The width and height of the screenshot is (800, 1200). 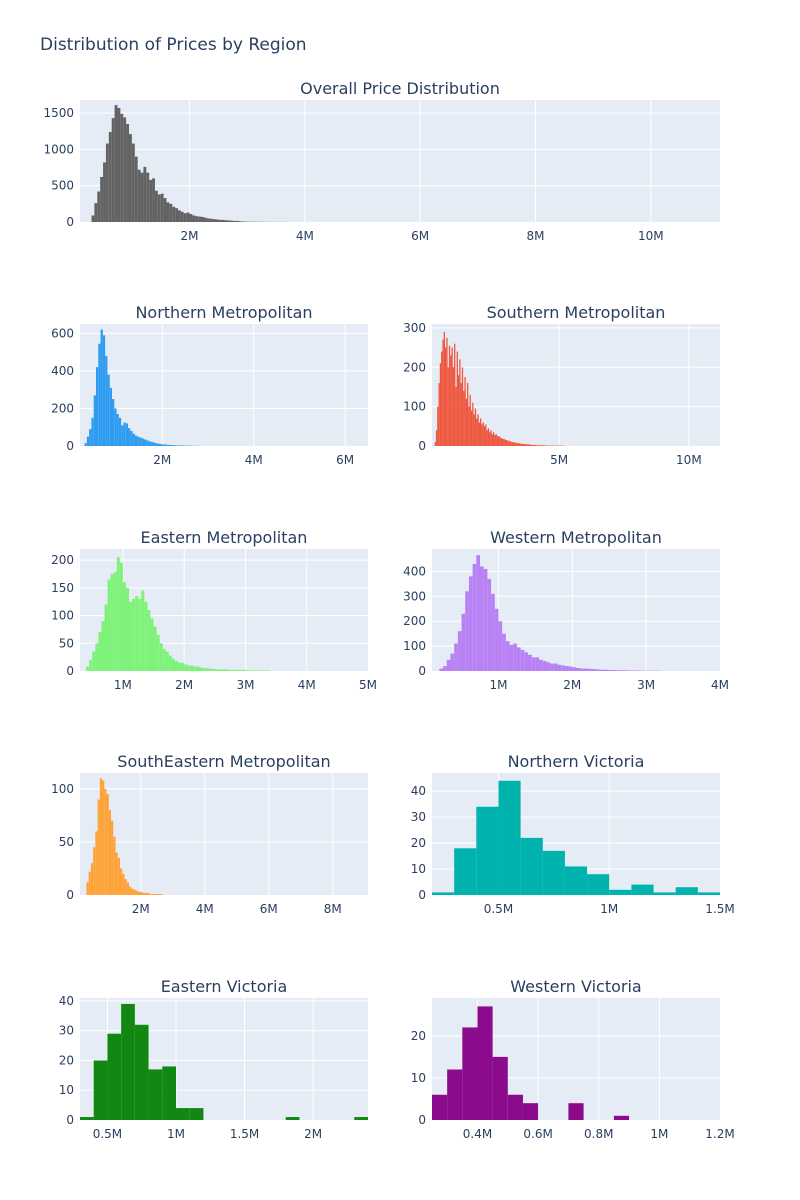 I want to click on x-tick-label: 6M, so click(x=269, y=909).